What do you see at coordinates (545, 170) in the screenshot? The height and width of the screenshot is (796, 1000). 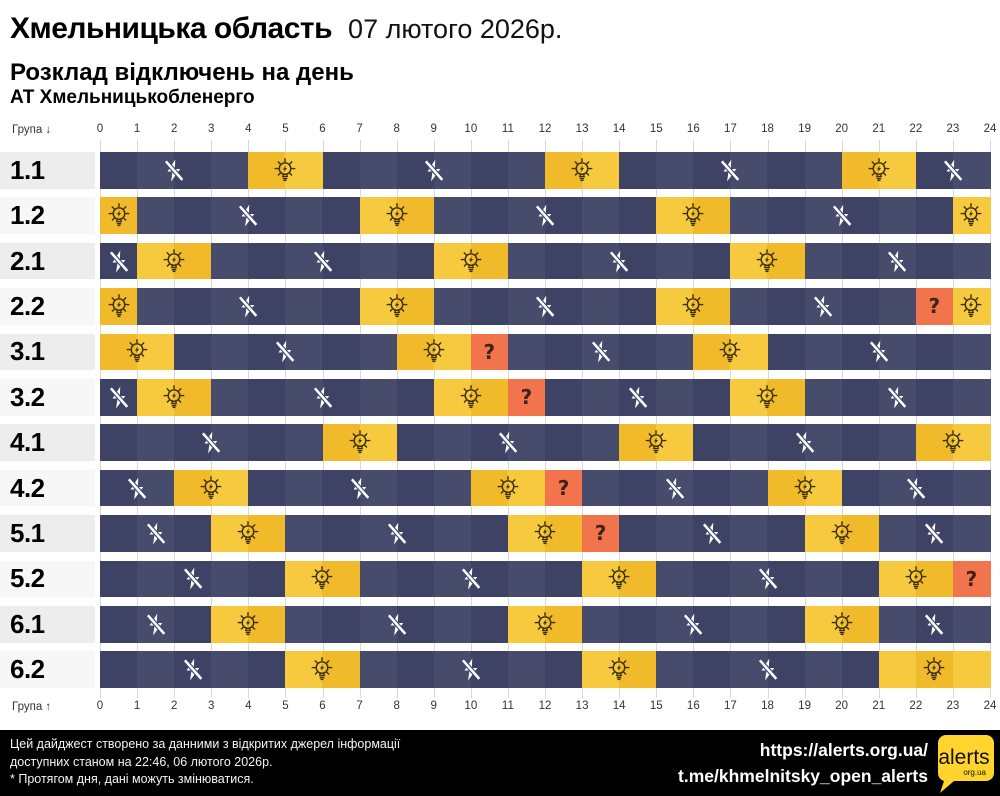 I see `group-row-1.1` at bounding box center [545, 170].